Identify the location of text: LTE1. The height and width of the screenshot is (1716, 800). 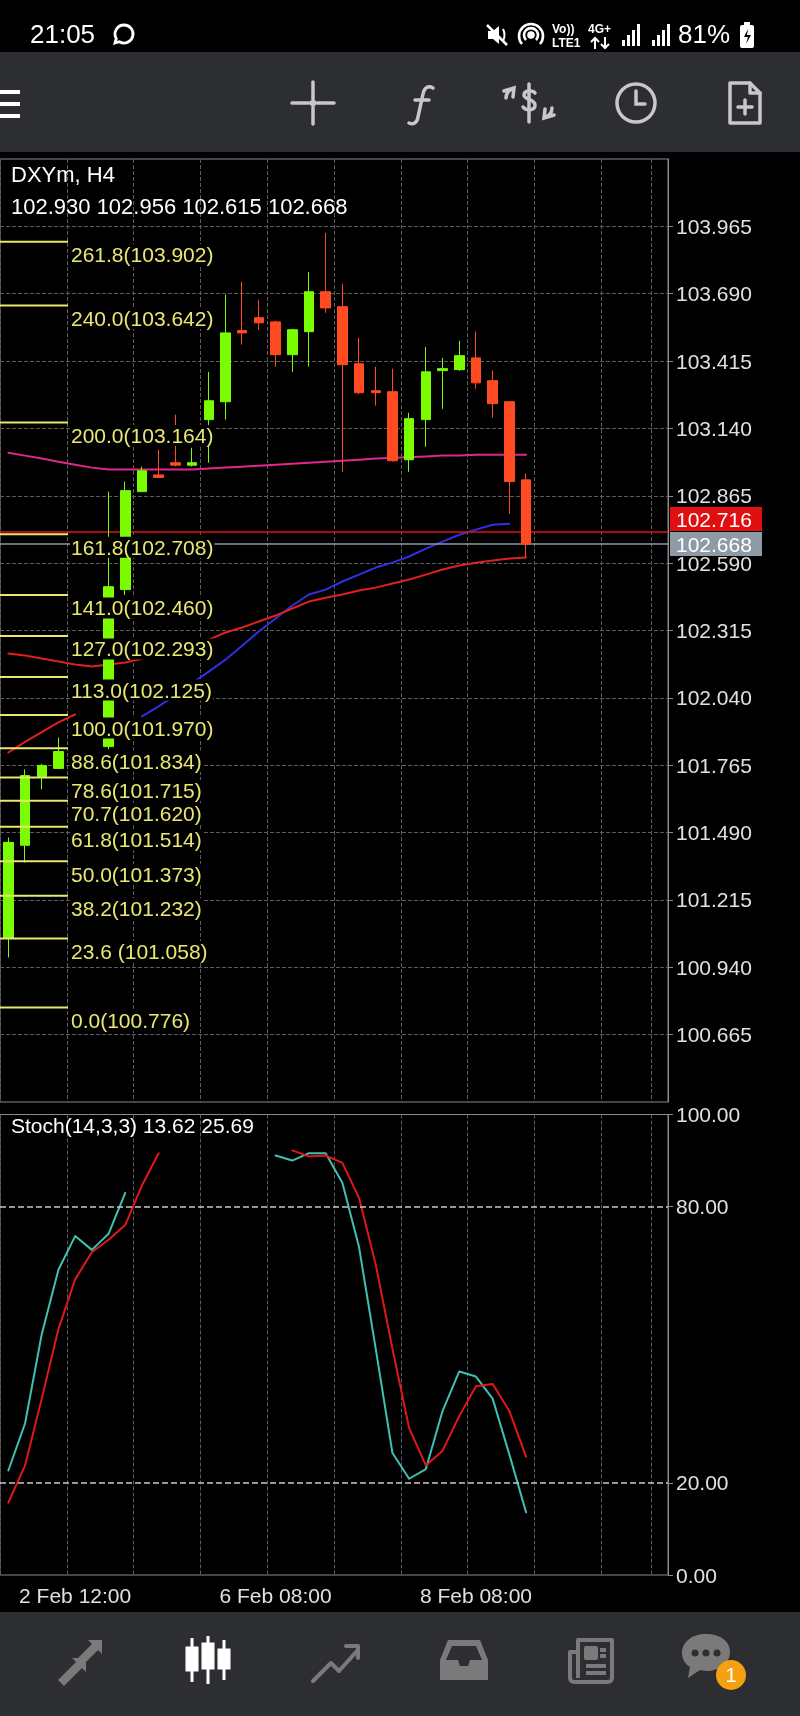
(566, 43).